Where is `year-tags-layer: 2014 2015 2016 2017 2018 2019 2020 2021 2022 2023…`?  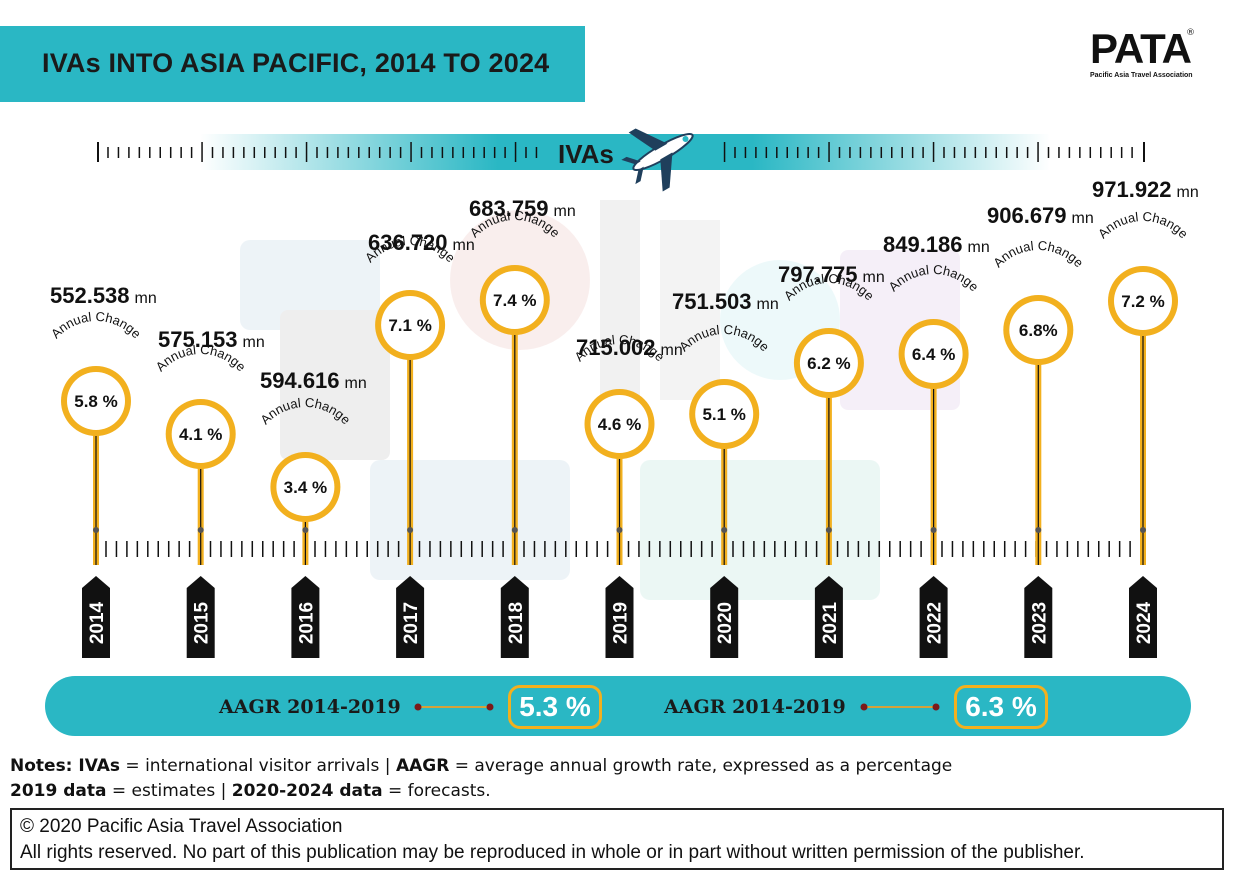
year-tags-layer: 2014 2015 2016 2017 2018 2019 2020 2021 2022 2023… is located at coordinates (619, 617).